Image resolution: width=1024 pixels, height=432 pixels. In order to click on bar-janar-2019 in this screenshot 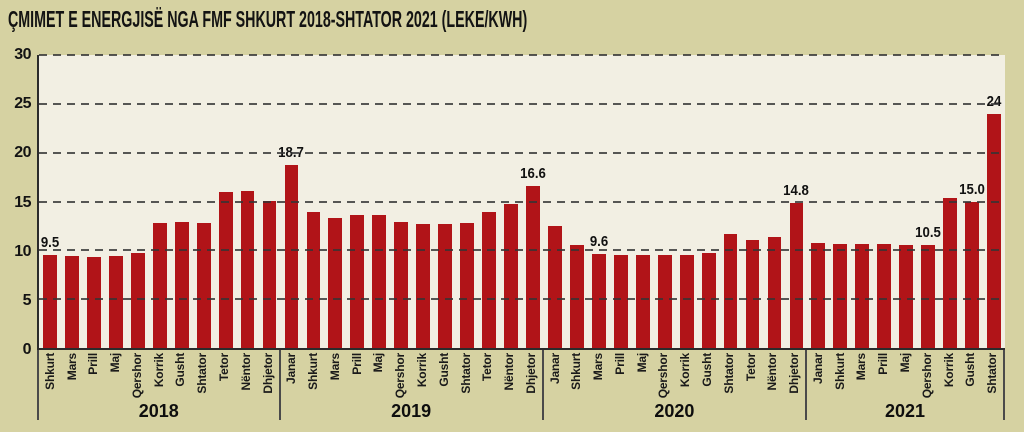, I will do `click(291, 256)`.